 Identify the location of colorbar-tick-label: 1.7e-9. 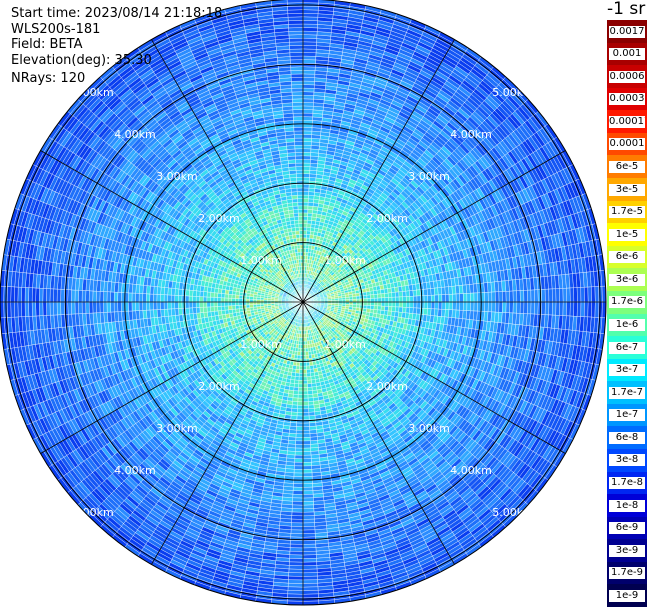
(627, 573).